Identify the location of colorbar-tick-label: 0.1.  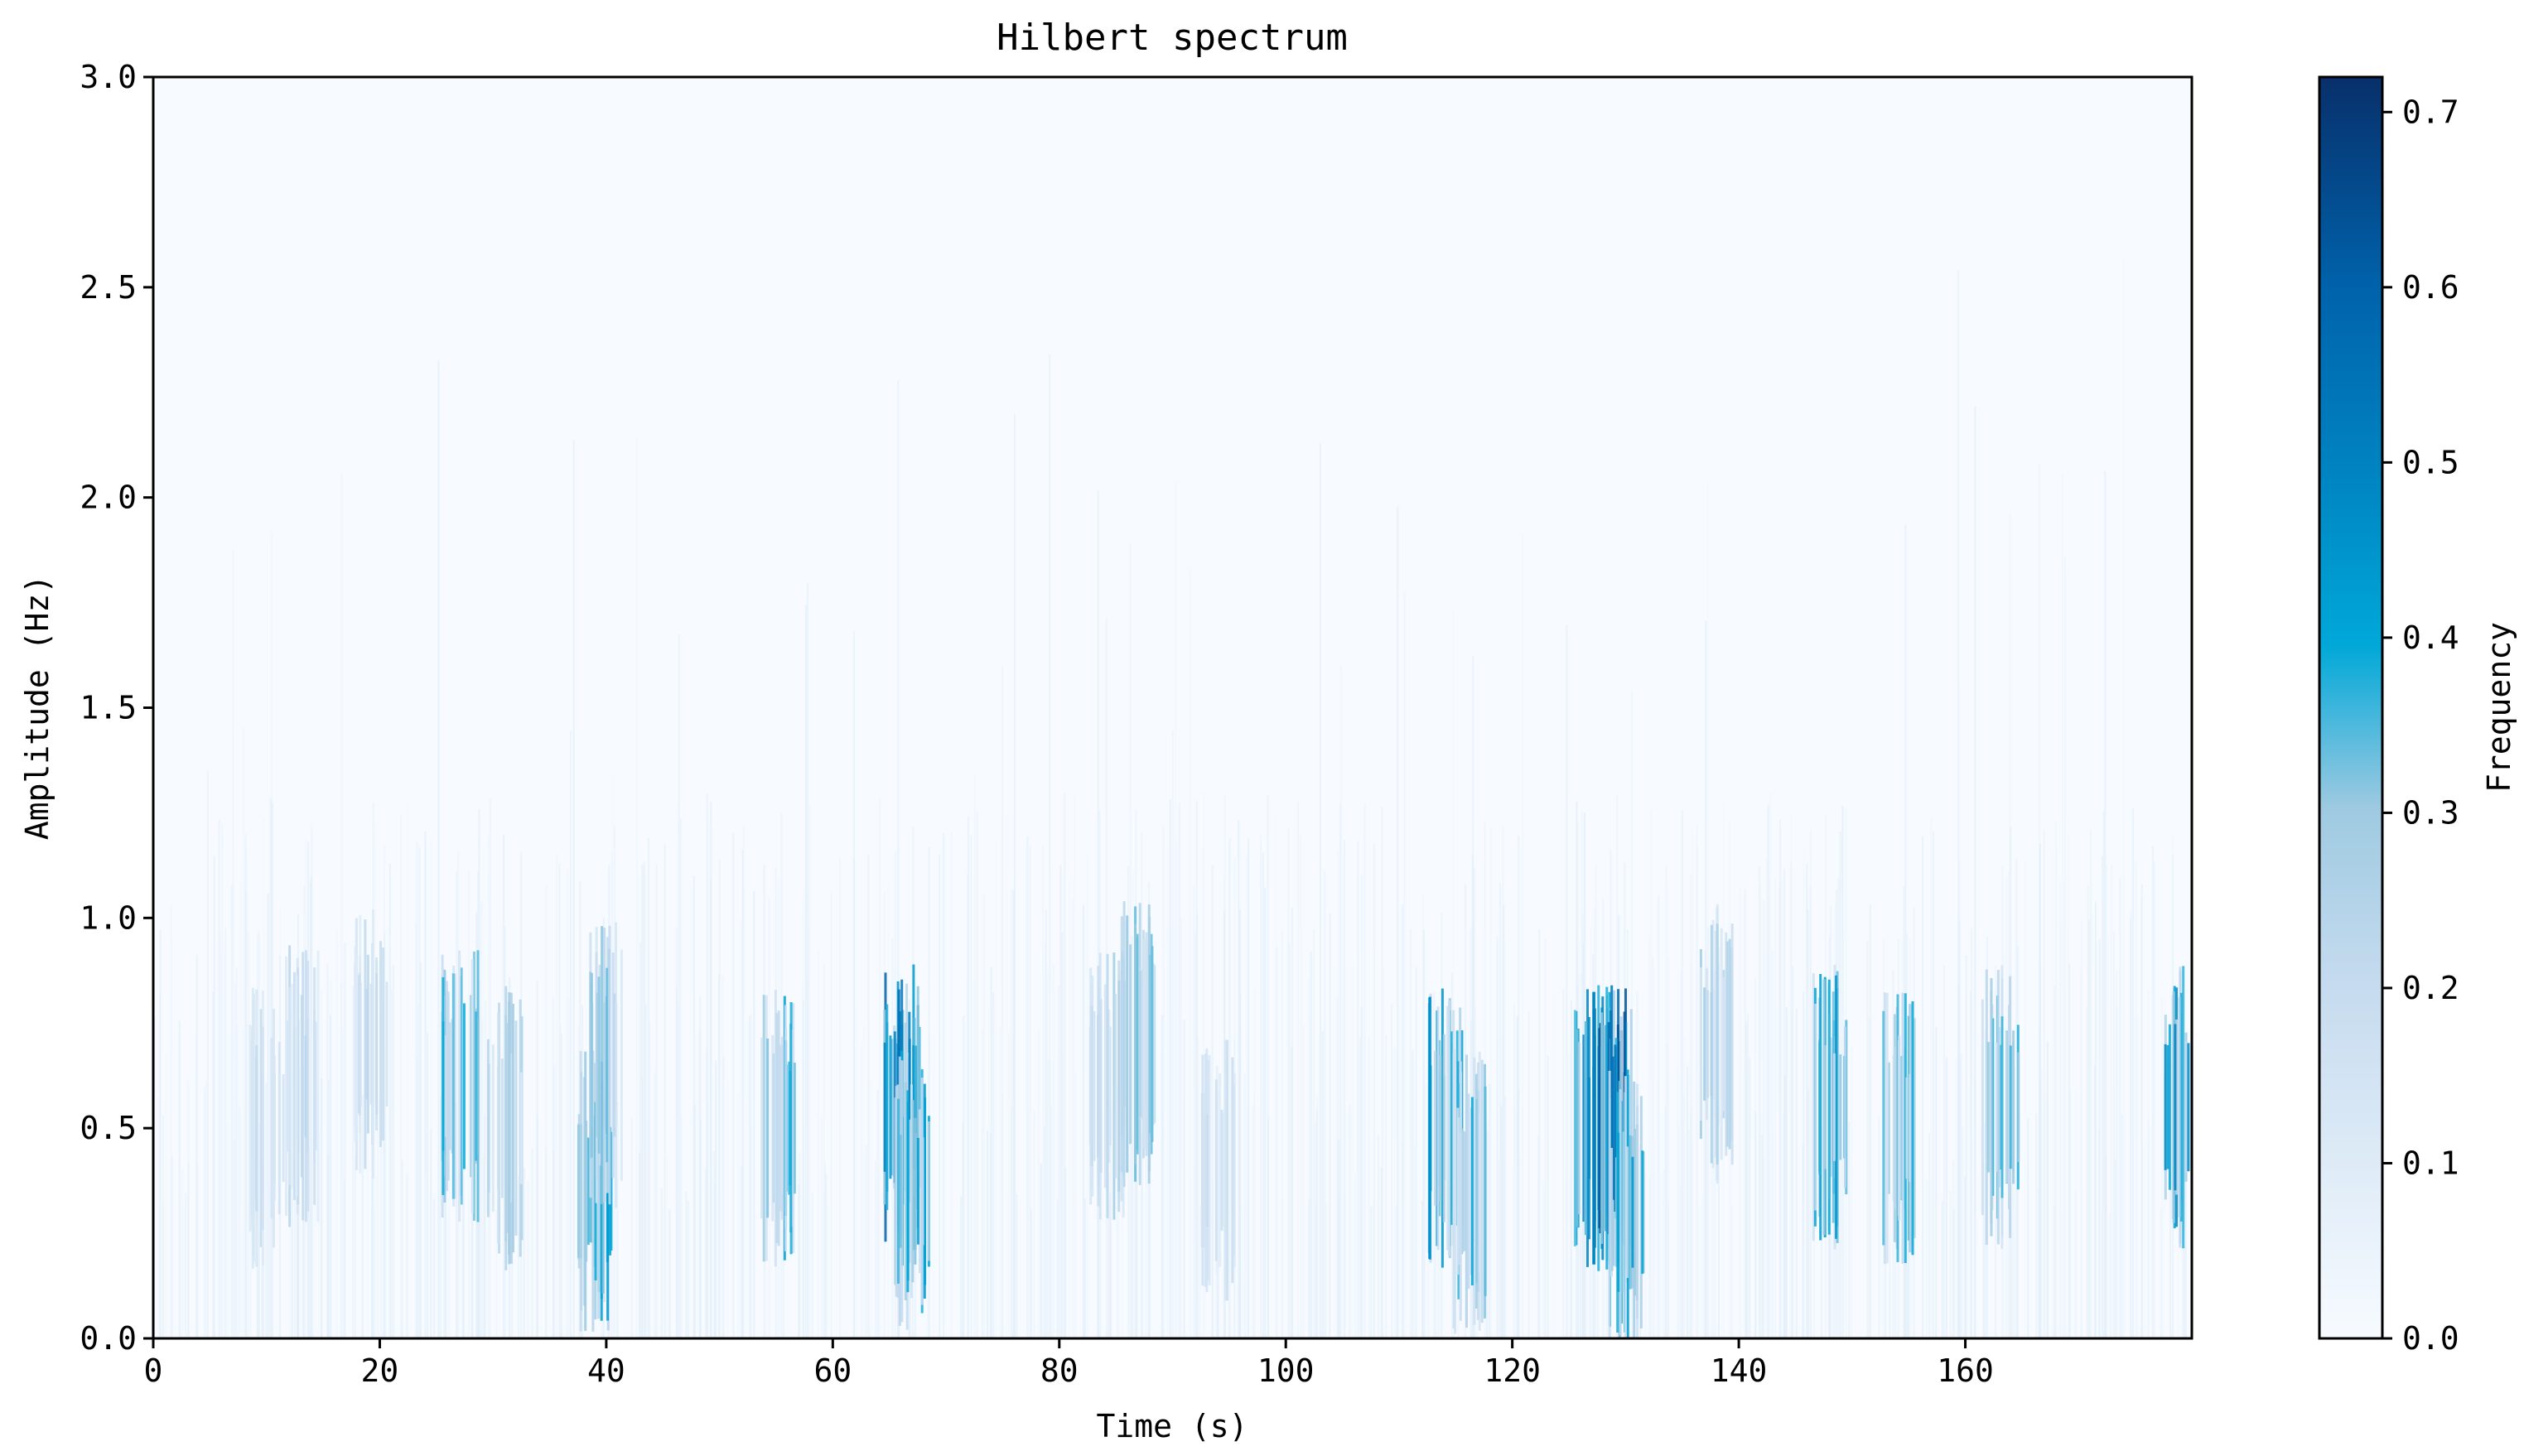
(2430, 1163).